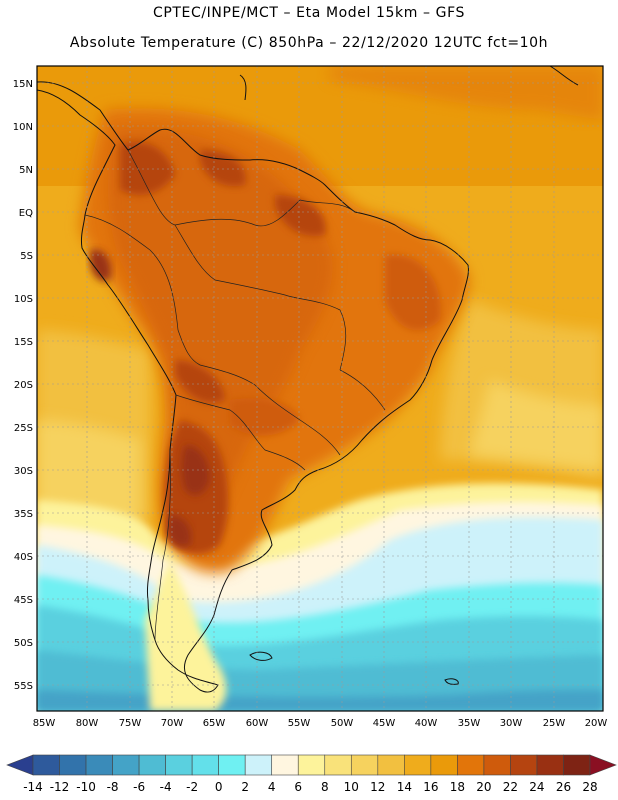 The height and width of the screenshot is (800, 618). Describe the element at coordinates (200, 382) in the screenshot. I see `field-24-26-bolivia` at that location.